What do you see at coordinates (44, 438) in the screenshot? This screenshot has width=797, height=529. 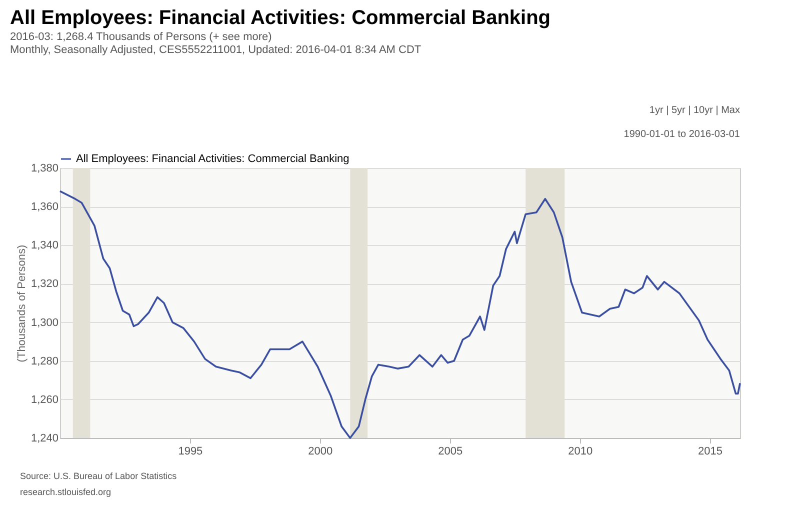 I see `y-tick-label: 1,240` at bounding box center [44, 438].